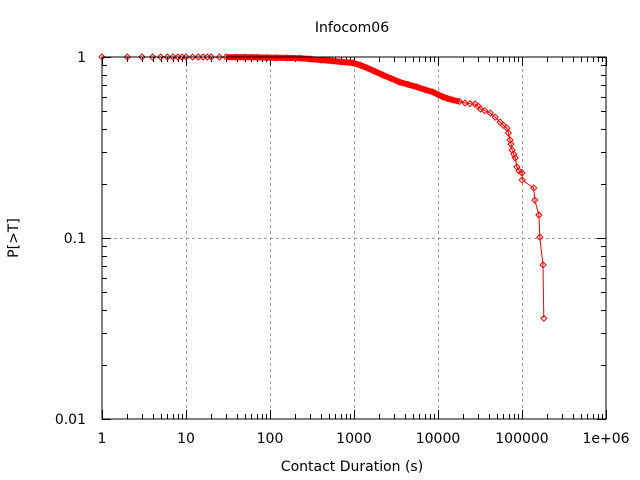 This screenshot has height=480, width=640. I want to click on x-axis-label: Contact Duration (s), so click(352, 467).